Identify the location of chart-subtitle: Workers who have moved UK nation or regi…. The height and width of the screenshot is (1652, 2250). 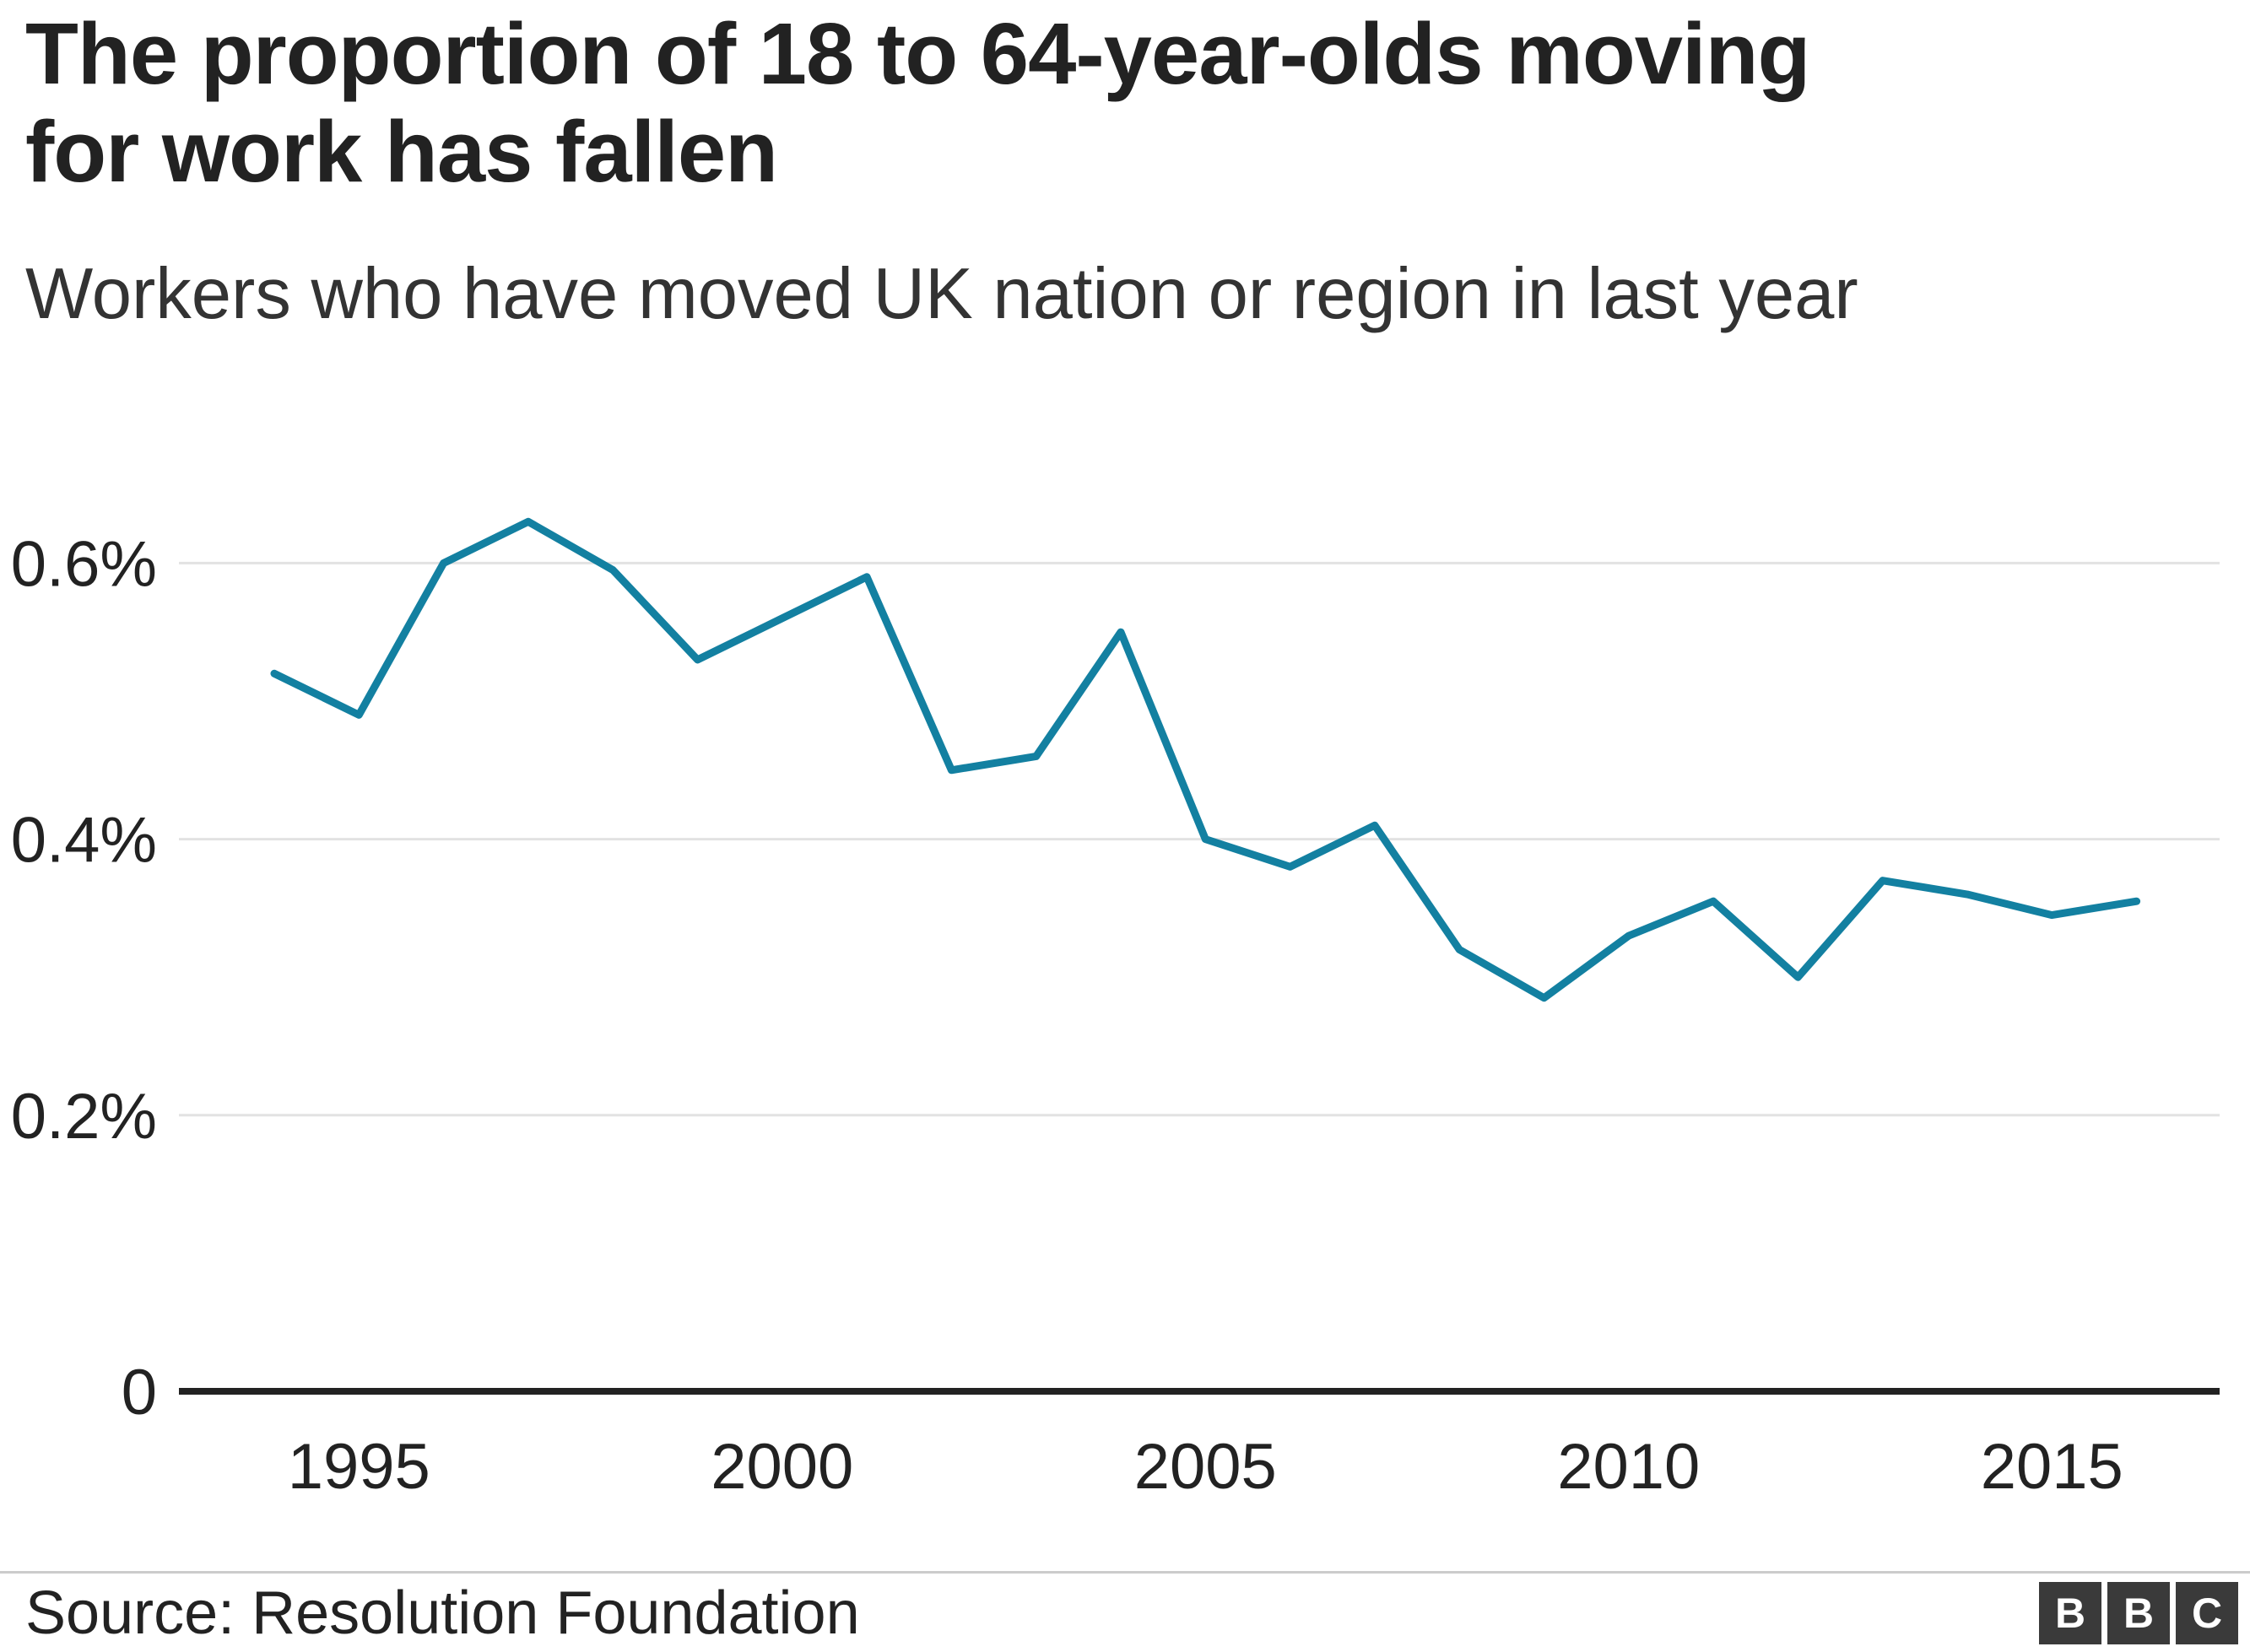
(941, 294).